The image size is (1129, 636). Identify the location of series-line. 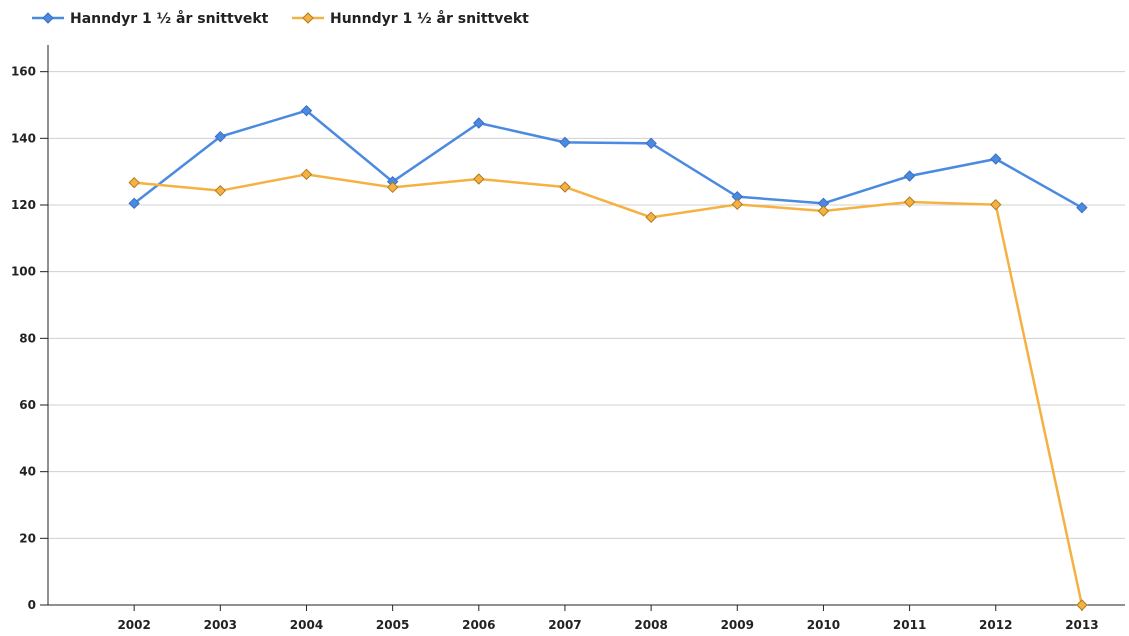
(608, 159).